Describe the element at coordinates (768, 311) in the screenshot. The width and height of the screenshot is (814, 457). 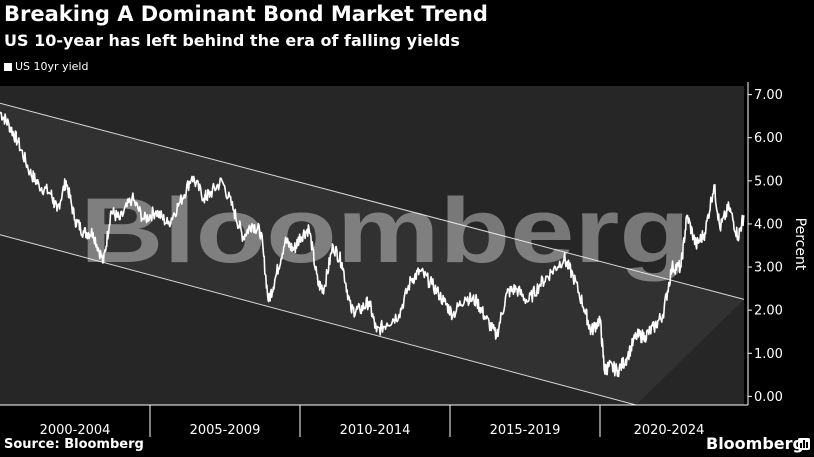
I see `y-tick-label: 2.00` at that location.